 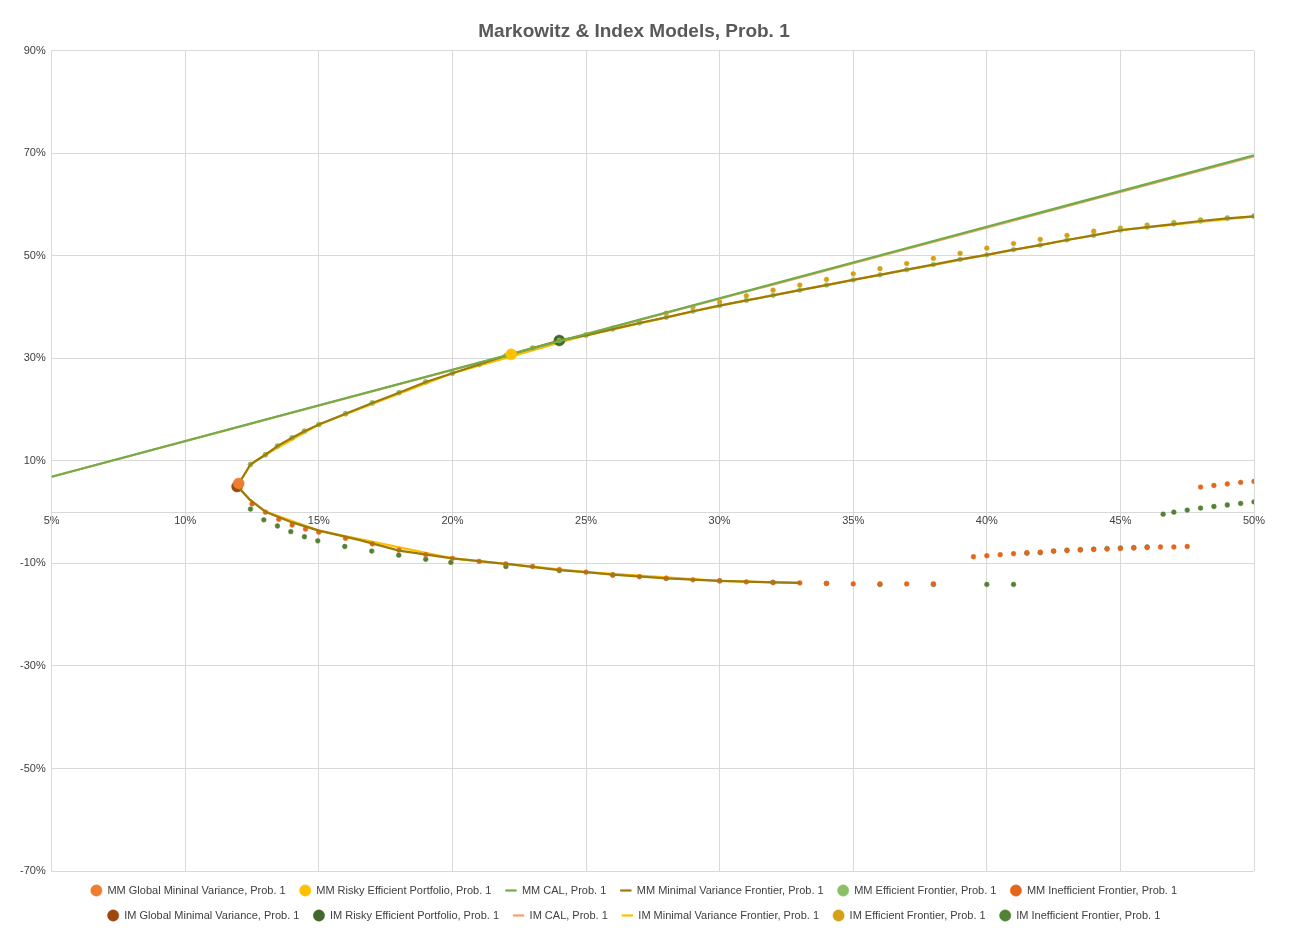 I want to click on y-tick-label: -70%, so click(x=32, y=870).